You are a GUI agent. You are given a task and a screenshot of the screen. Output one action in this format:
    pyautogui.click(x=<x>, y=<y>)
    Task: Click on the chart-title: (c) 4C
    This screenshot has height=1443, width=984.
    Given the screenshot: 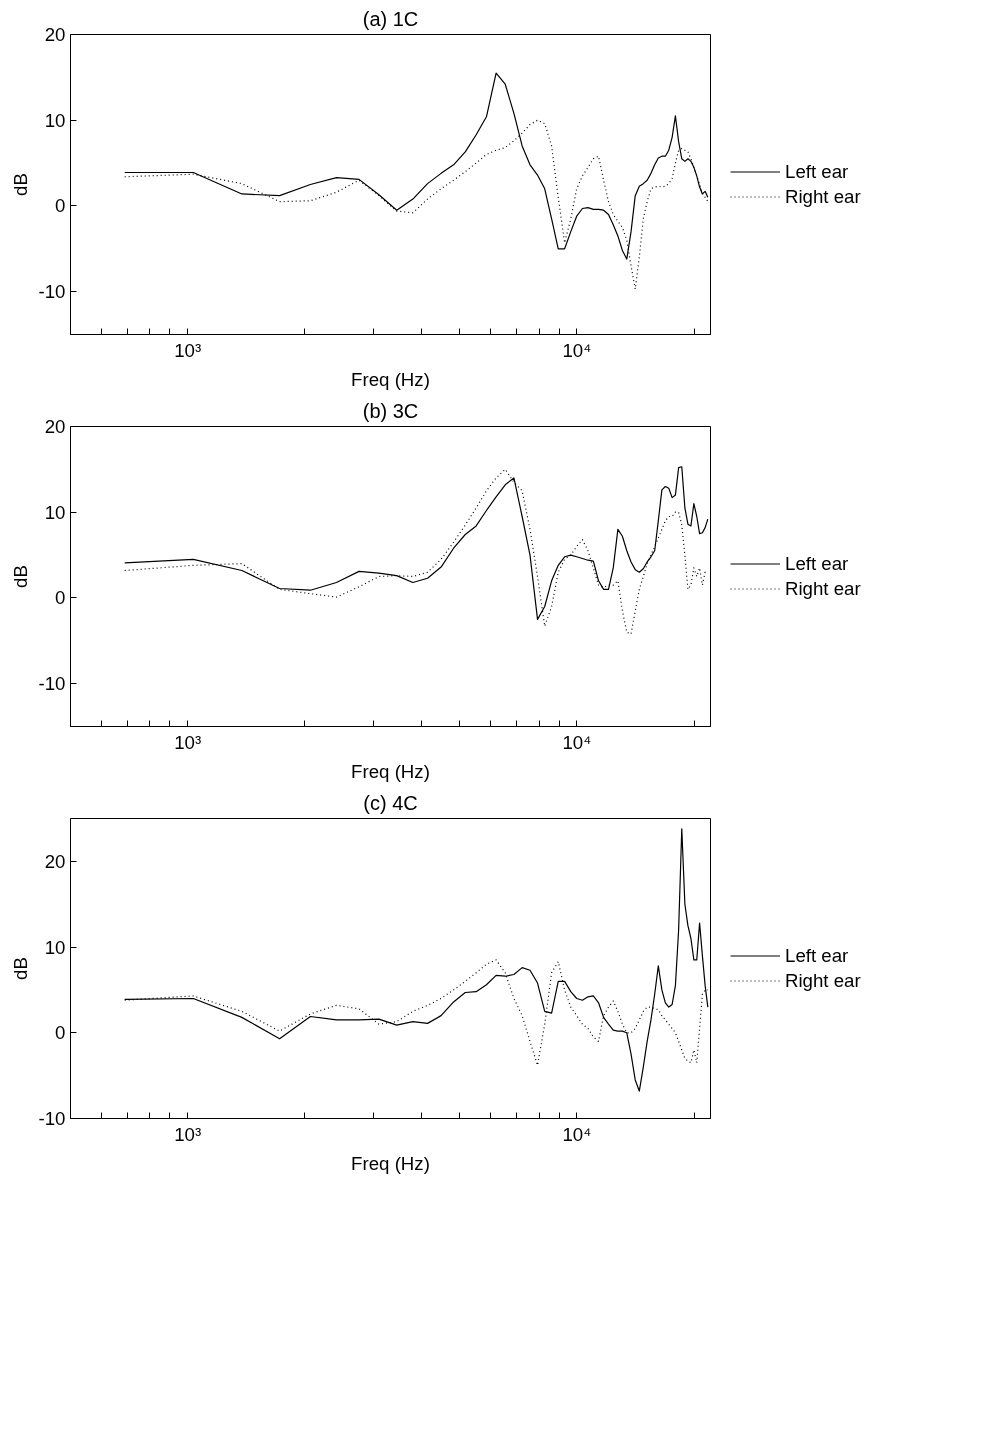 What is the action you would take?
    pyautogui.click(x=390, y=802)
    